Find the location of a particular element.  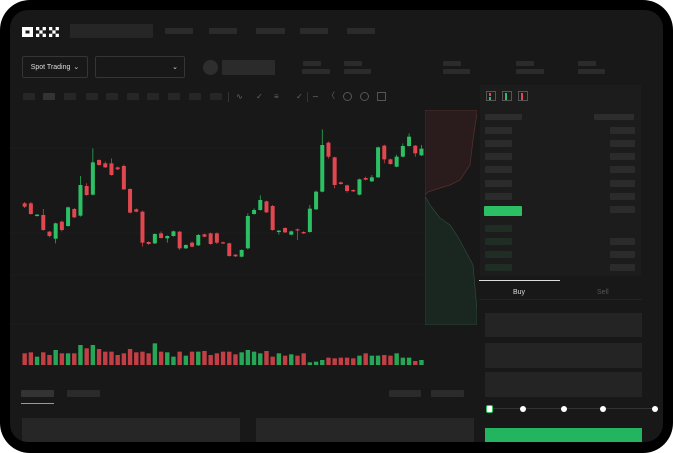

okx-logo is located at coordinates (43, 31).